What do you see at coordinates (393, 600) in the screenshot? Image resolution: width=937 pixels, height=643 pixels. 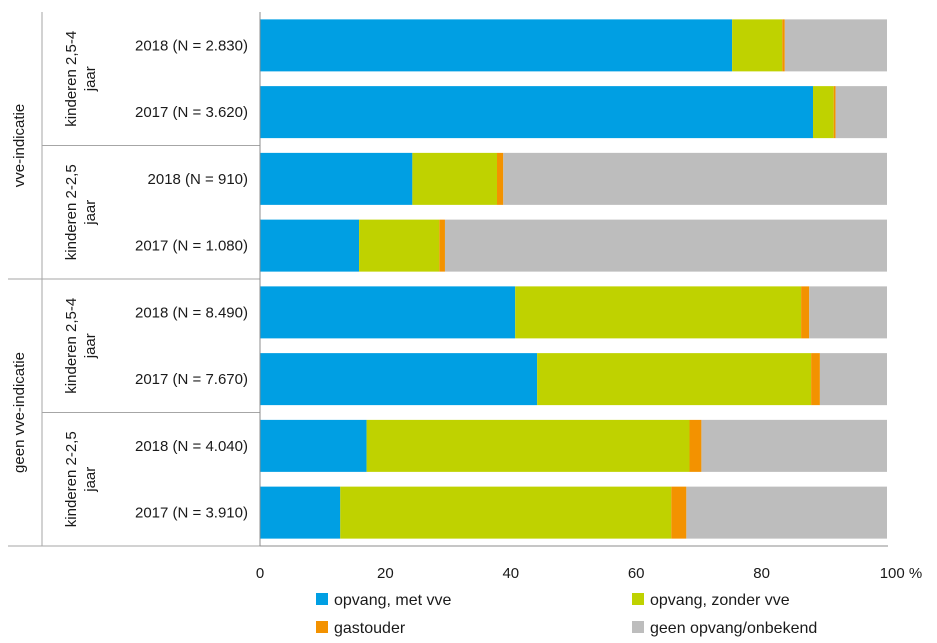 I see `legend-label: opvang, met vve` at bounding box center [393, 600].